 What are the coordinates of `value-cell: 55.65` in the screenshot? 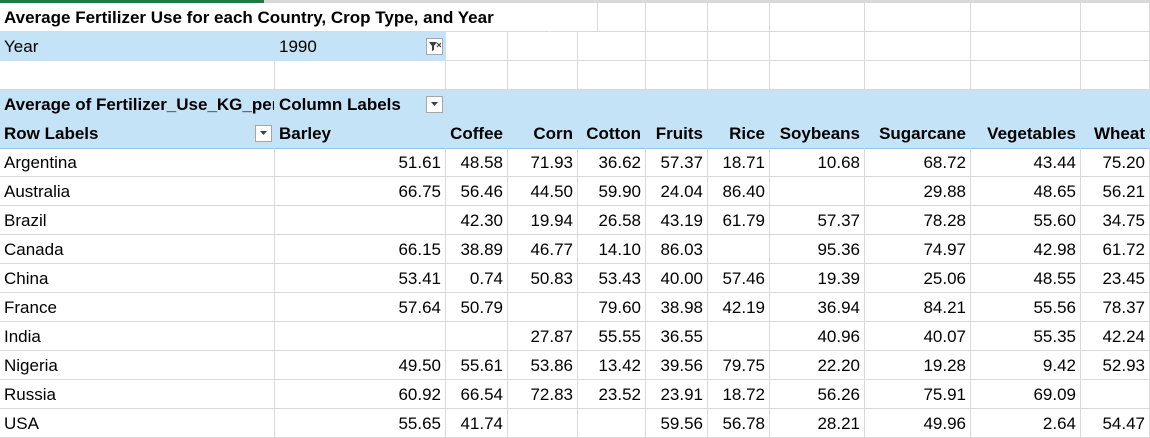 It's located at (360, 423).